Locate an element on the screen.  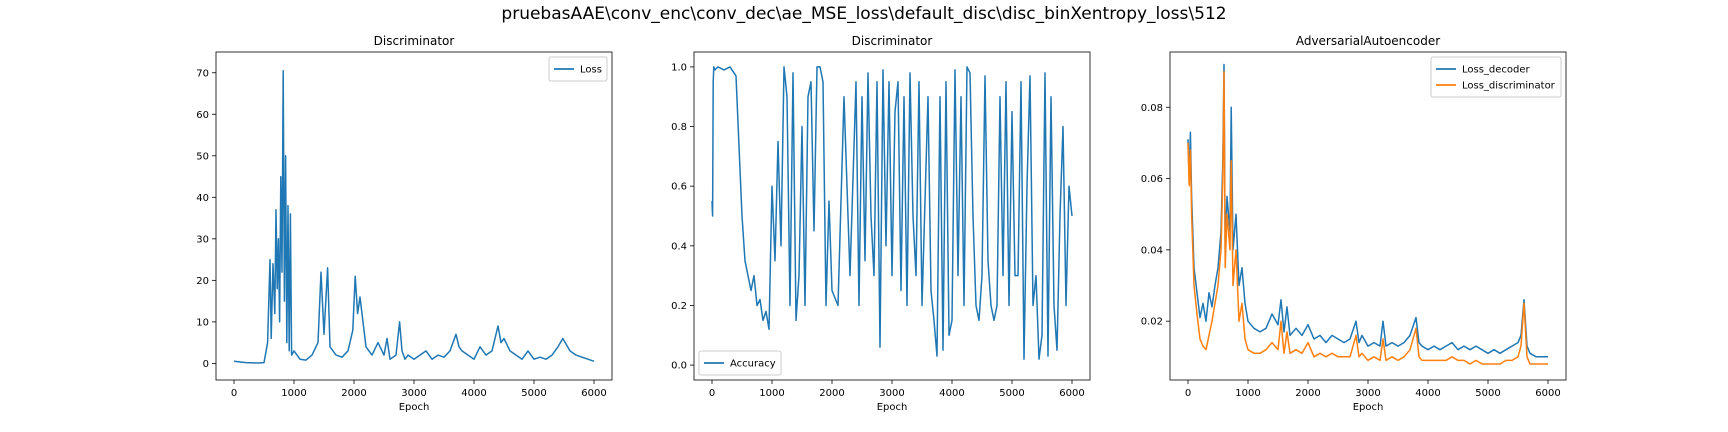
legend: Loss_decoder Loss_discriminator is located at coordinates (1496, 77).